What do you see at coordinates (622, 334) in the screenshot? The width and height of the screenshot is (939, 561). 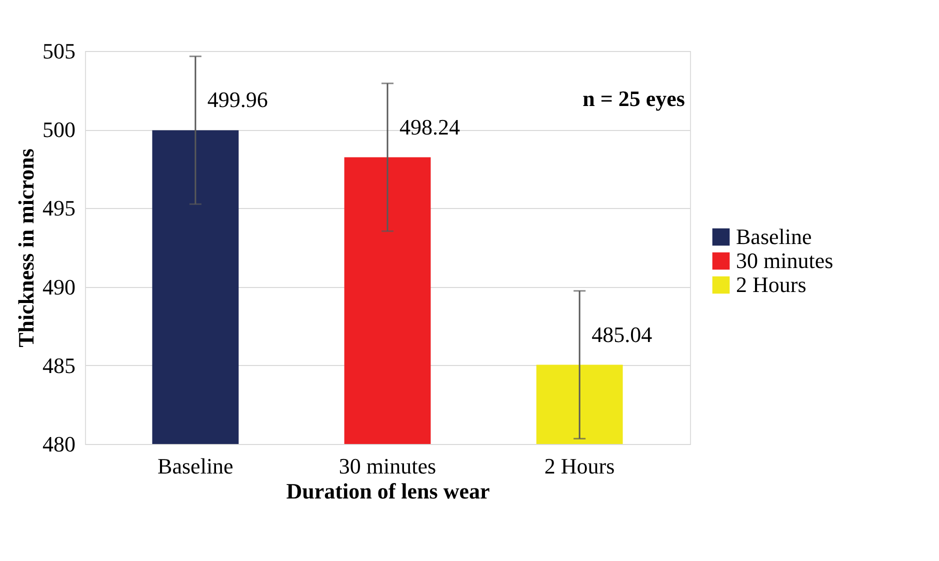 I see `data-label: 485.04` at bounding box center [622, 334].